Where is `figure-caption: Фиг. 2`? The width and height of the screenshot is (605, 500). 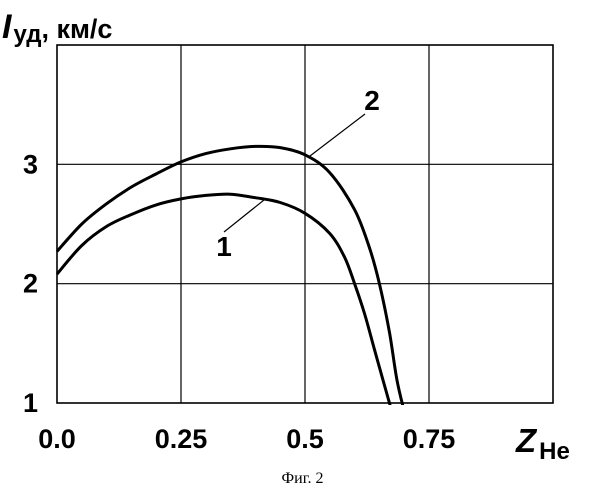 figure-caption: Фиг. 2 is located at coordinates (302, 479).